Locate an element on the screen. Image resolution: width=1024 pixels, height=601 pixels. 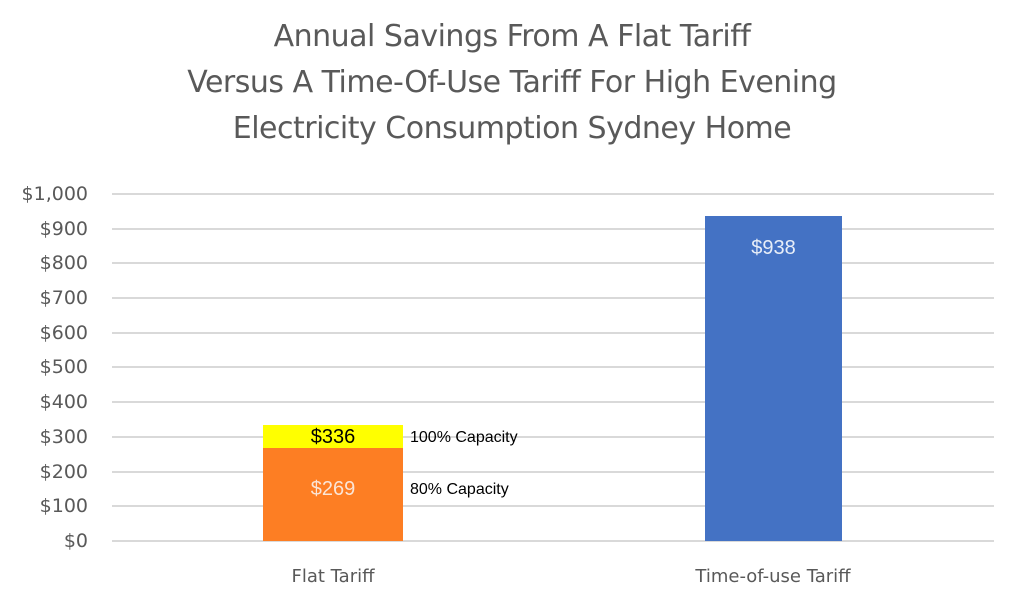
bar-flat-tariff-100-capacity: $336 is located at coordinates (333, 437).